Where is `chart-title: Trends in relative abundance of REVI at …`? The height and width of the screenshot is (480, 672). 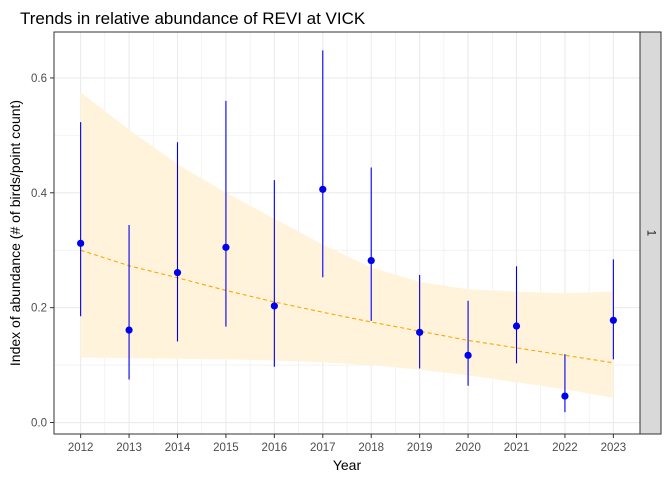 chart-title: Trends in relative abundance of REVI at … is located at coordinates (193, 18).